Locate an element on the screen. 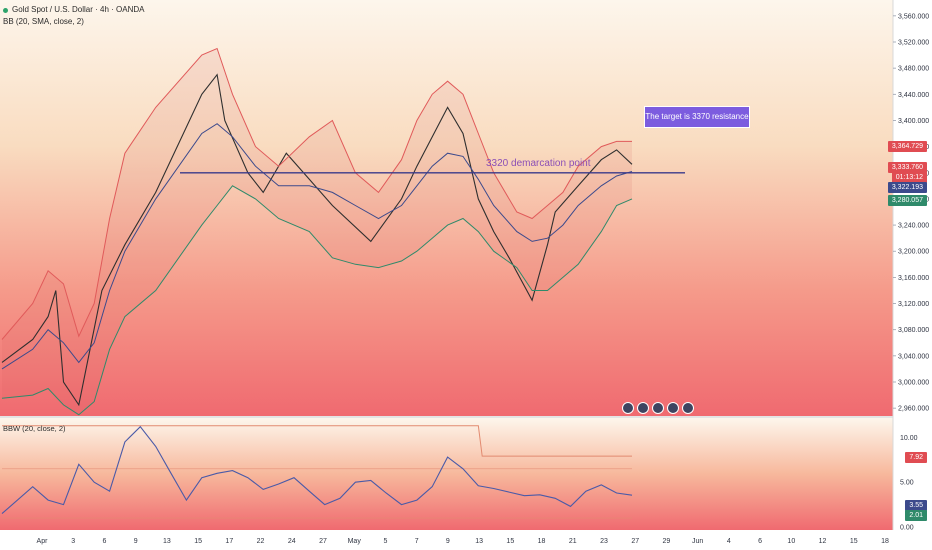 Image resolution: width=932 pixels, height=550 pixels. market-status-icon is located at coordinates (5, 10).